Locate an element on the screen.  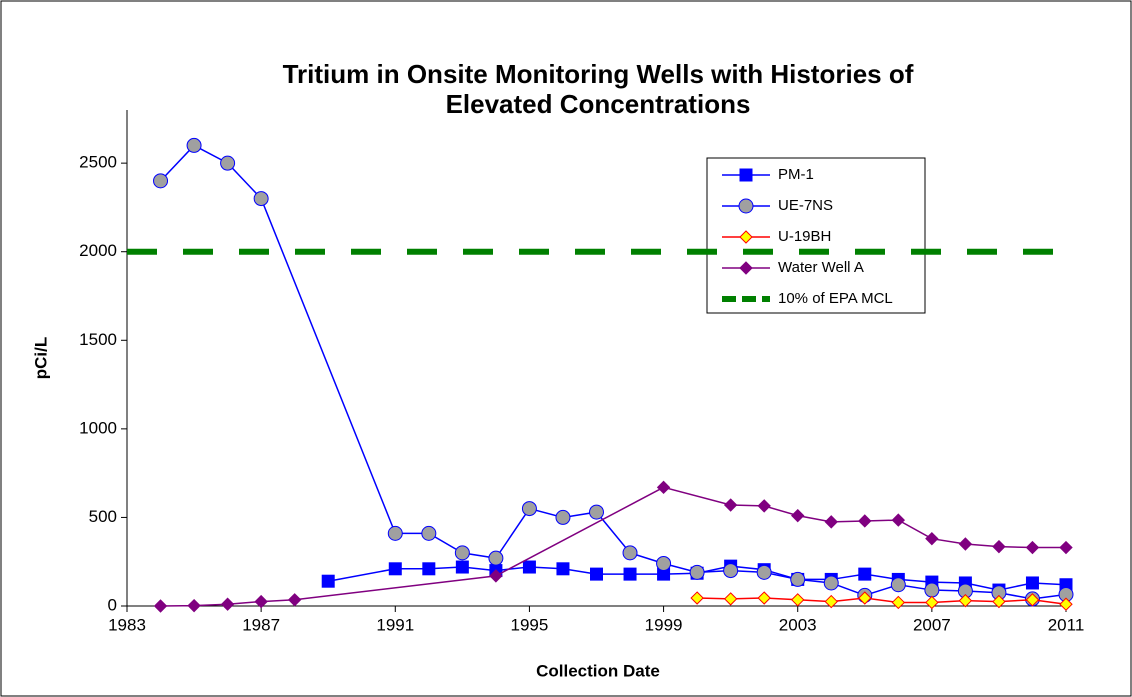
y-tick-label: 1000 is located at coordinates (98, 427).